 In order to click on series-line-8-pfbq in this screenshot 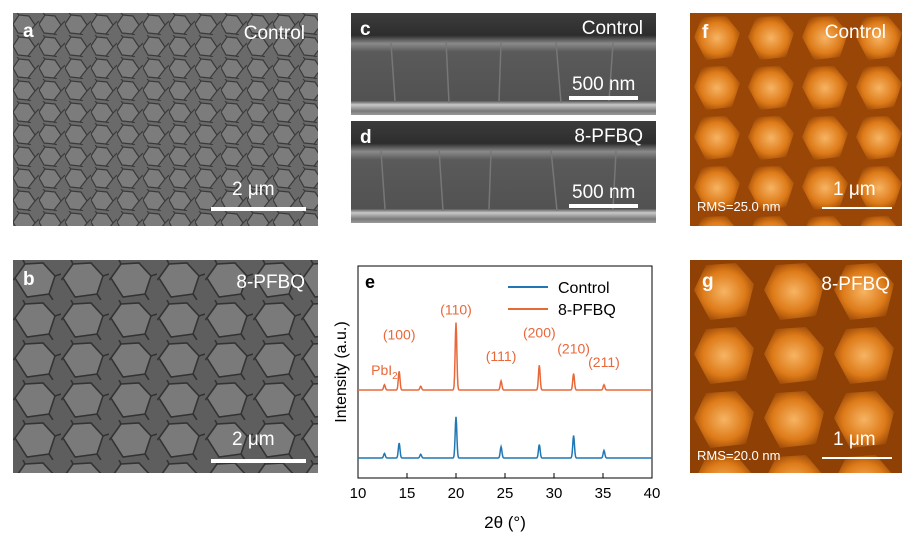, I will do `click(505, 356)`.